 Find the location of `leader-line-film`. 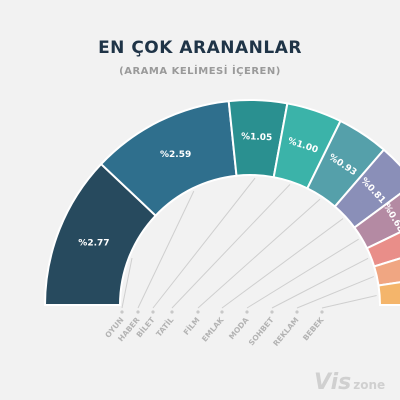

leader-line-film is located at coordinates (259, 253).